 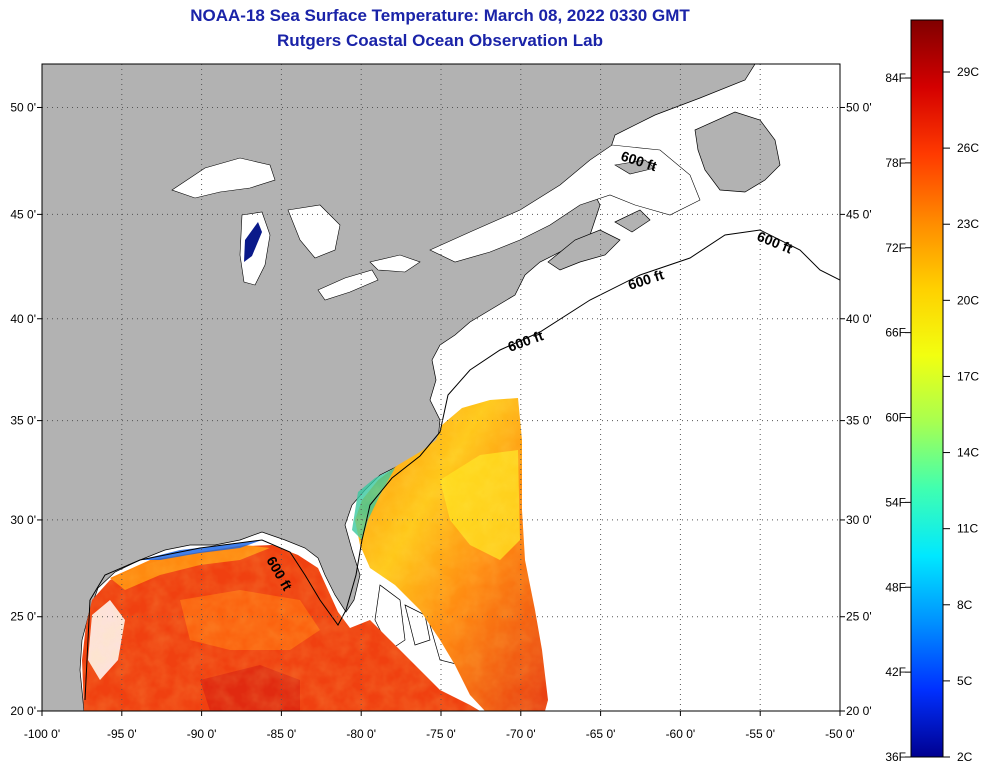 I want to click on lon-tick-label: -90 0', so click(x=202, y=734).